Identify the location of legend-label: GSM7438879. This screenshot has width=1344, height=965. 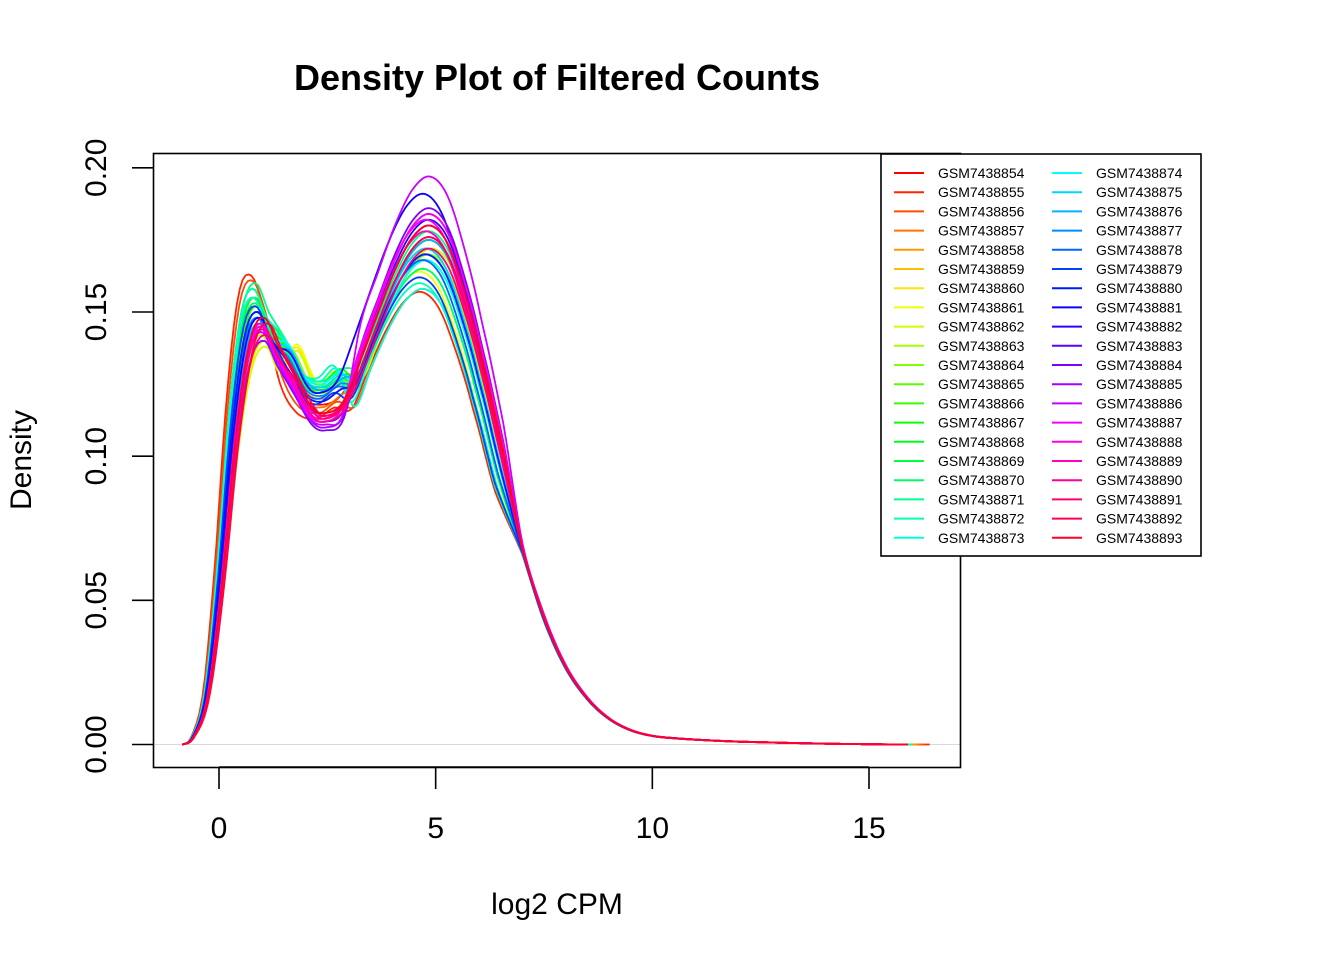
(1139, 269).